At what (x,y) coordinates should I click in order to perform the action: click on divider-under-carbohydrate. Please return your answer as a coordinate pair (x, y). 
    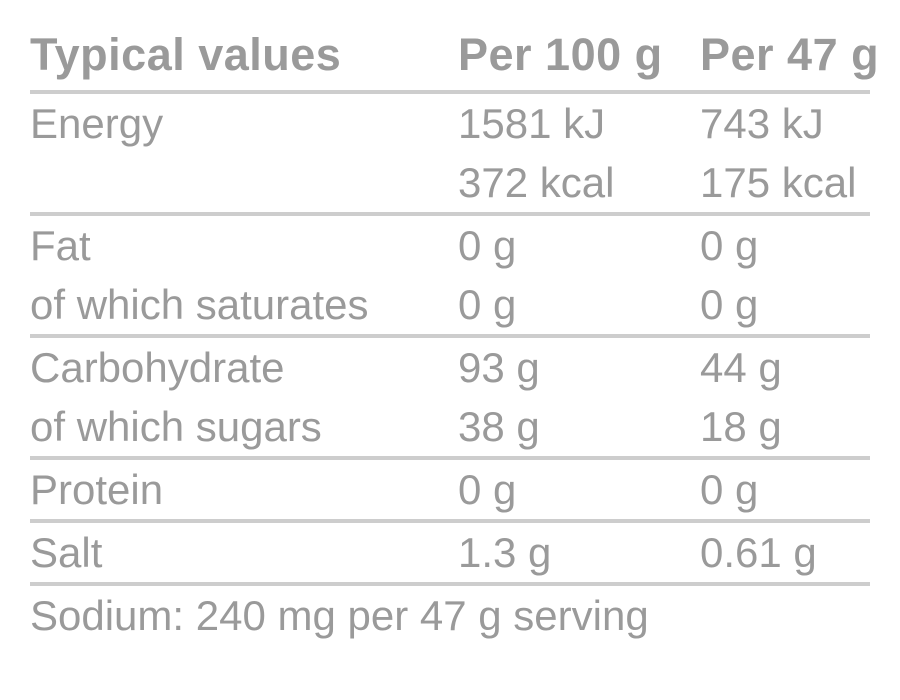
    Looking at the image, I should click on (450, 458).